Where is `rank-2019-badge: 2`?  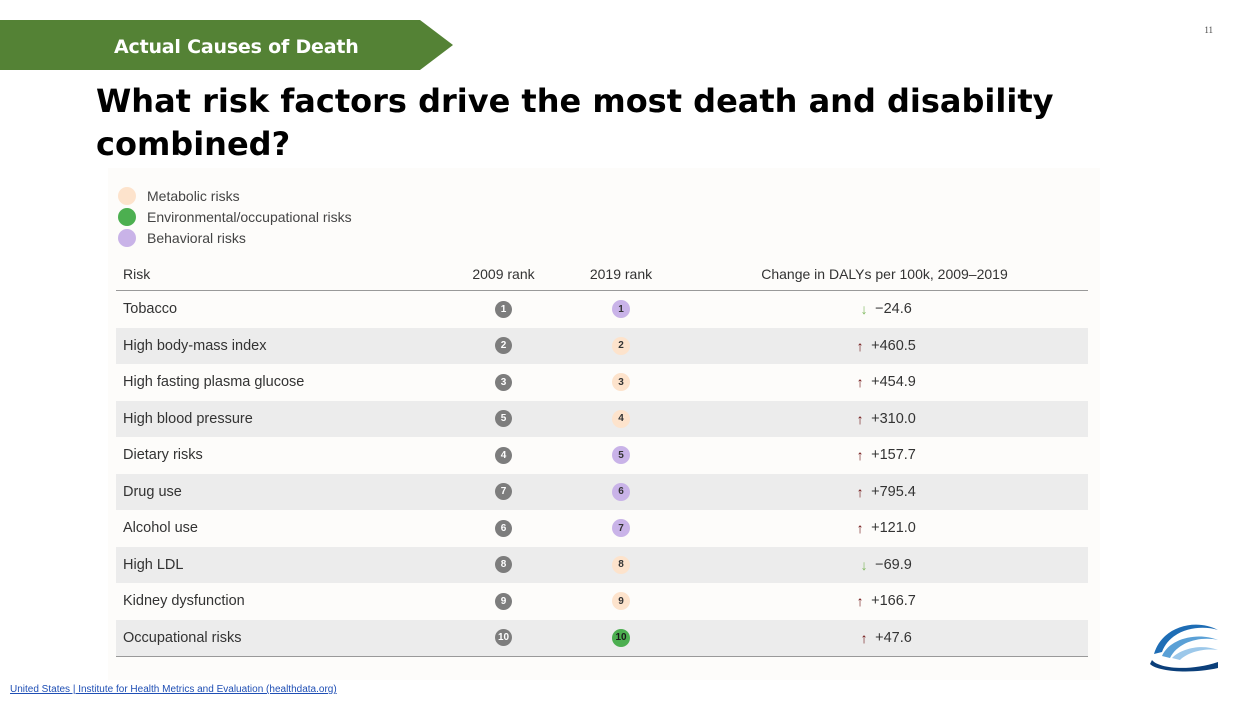
rank-2019-badge: 2 is located at coordinates (621, 345).